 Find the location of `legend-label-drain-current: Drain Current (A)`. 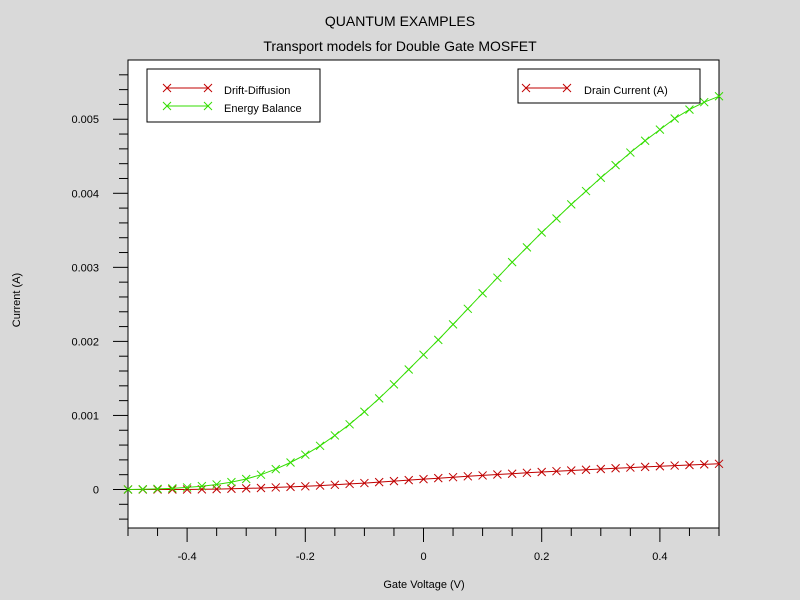

legend-label-drain-current: Drain Current (A) is located at coordinates (626, 91).